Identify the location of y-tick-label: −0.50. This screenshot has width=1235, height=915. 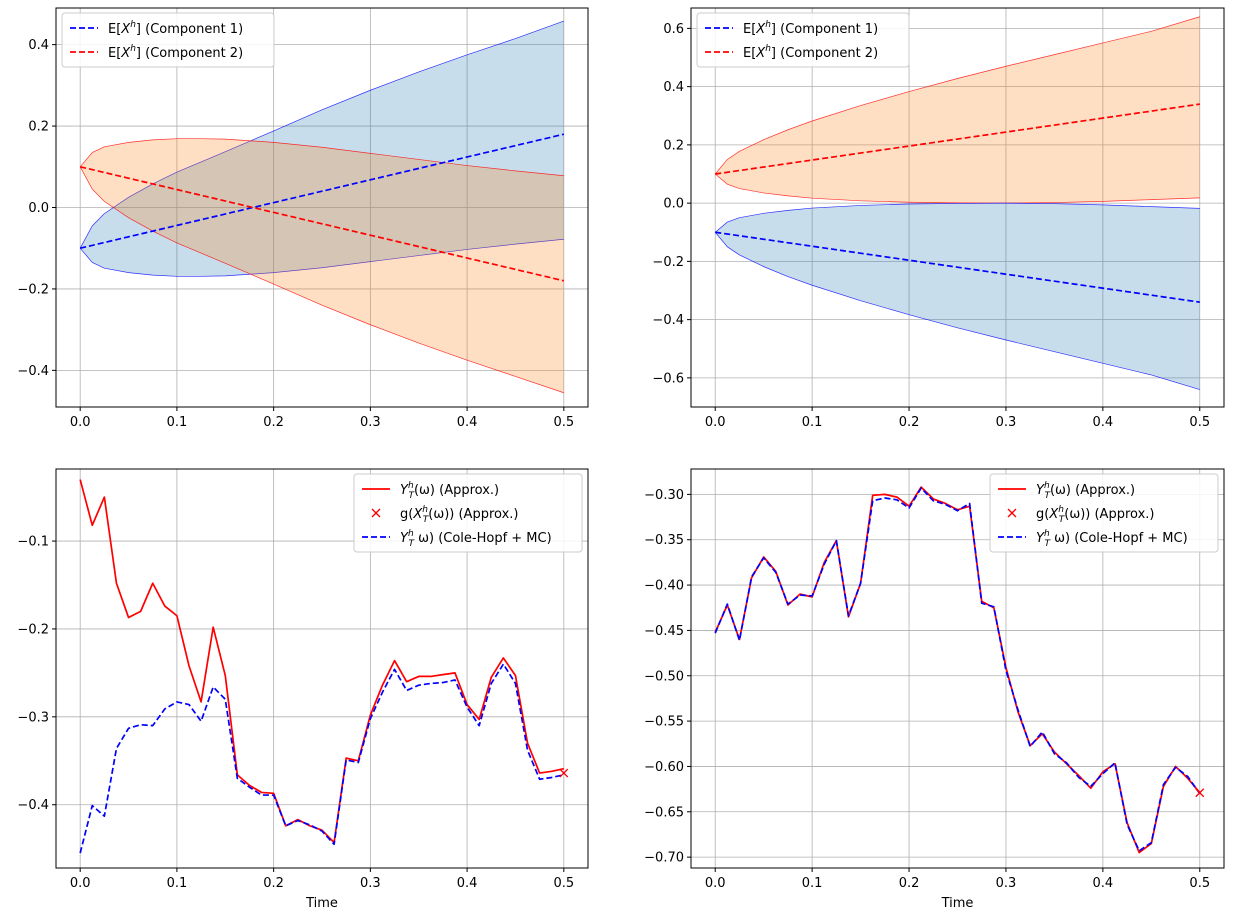
(664, 676).